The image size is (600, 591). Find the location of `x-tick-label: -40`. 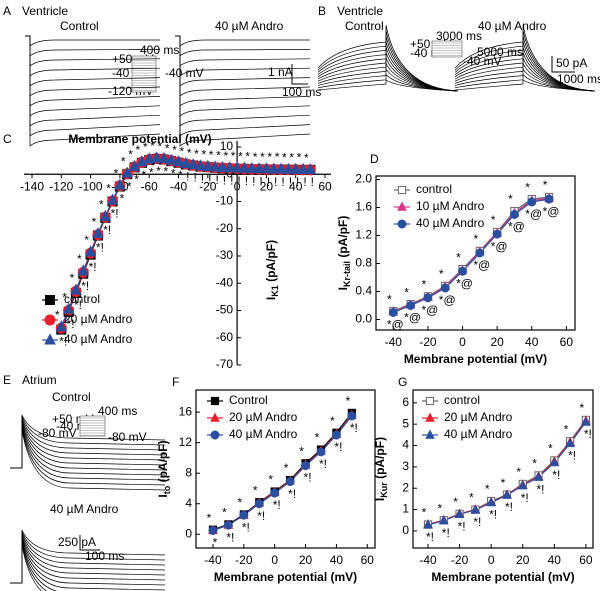

x-tick-label: -40 is located at coordinates (179, 186).